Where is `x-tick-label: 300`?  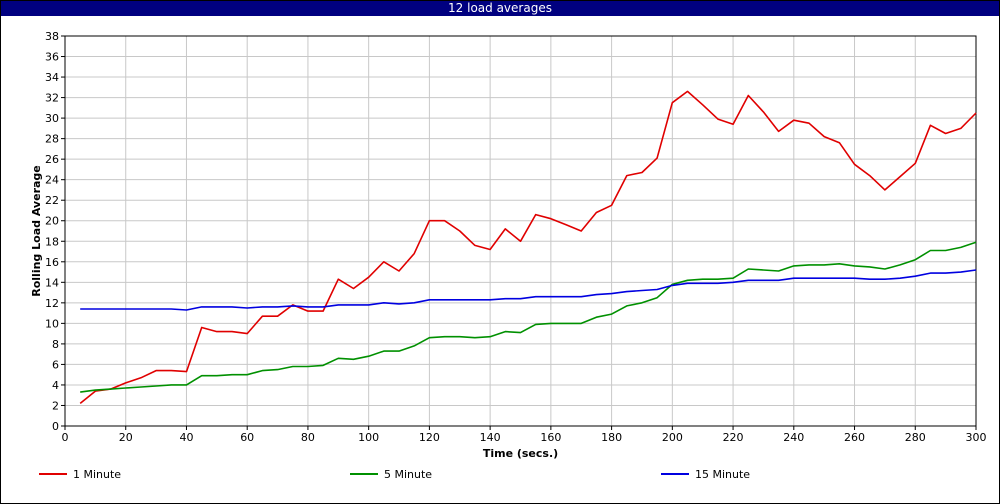
x-tick-label: 300 is located at coordinates (976, 437).